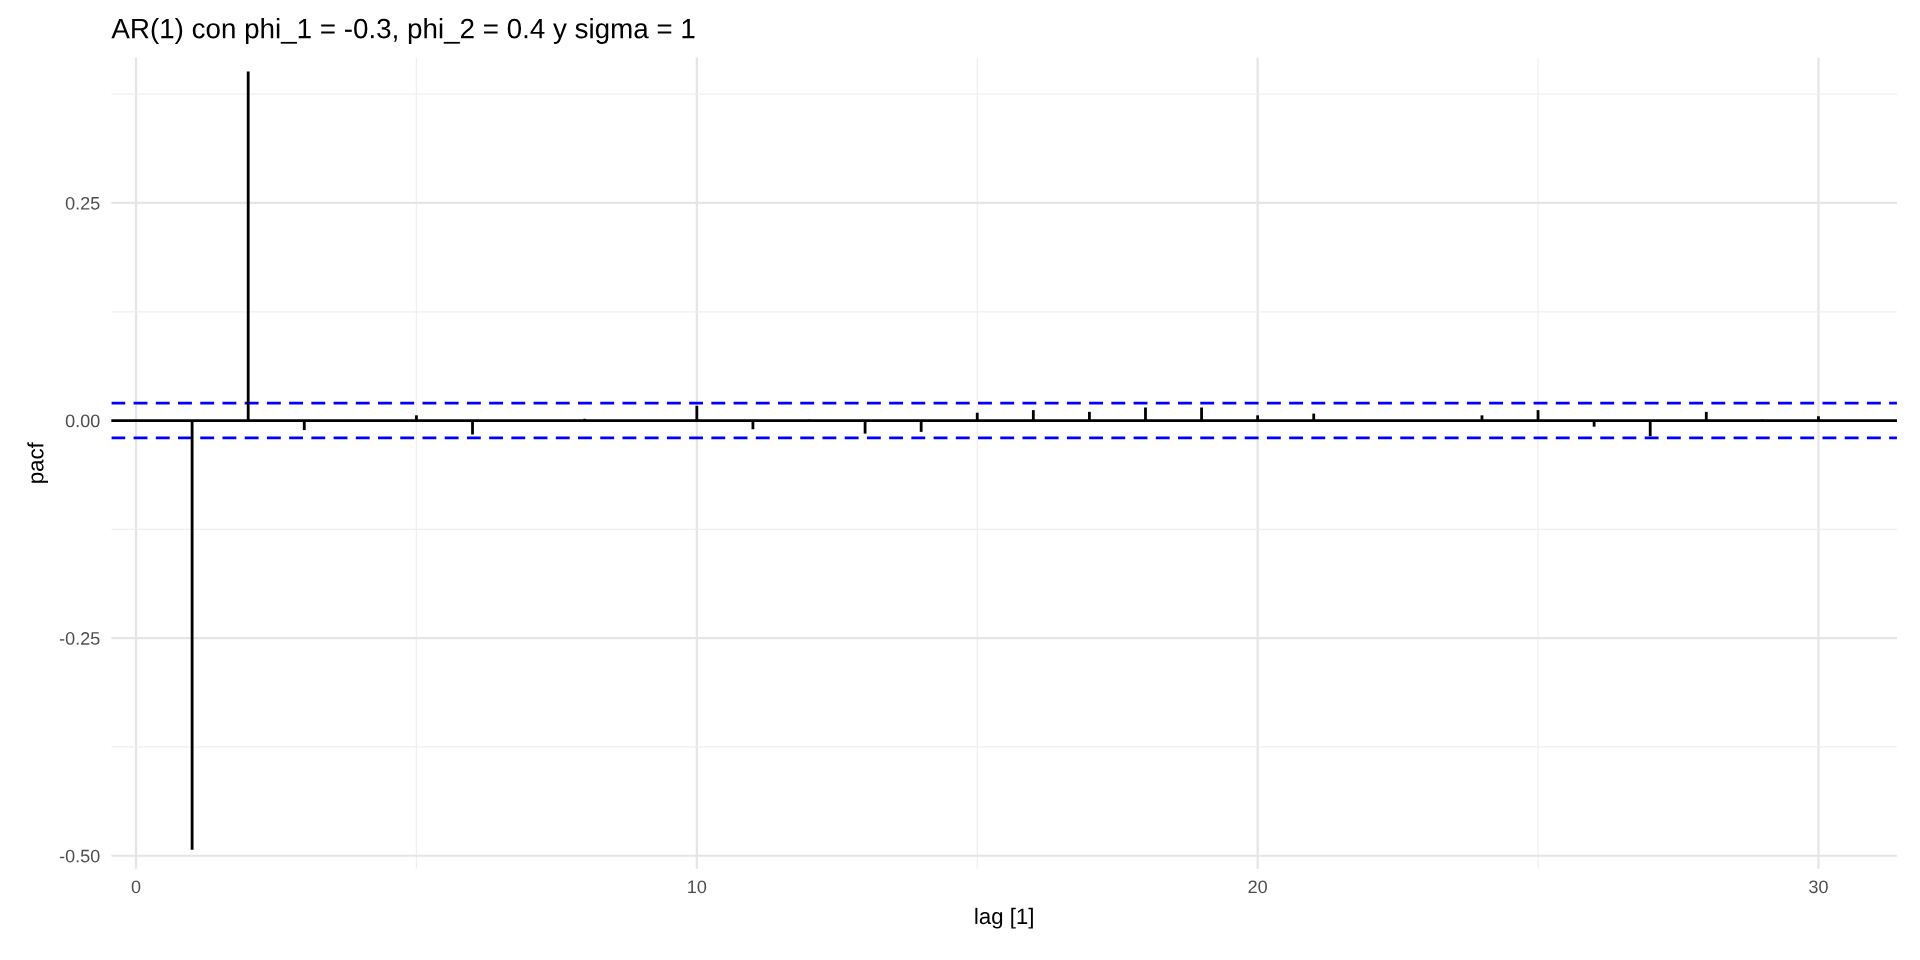  I want to click on x-axis-title: lag [1], so click(1004, 918).